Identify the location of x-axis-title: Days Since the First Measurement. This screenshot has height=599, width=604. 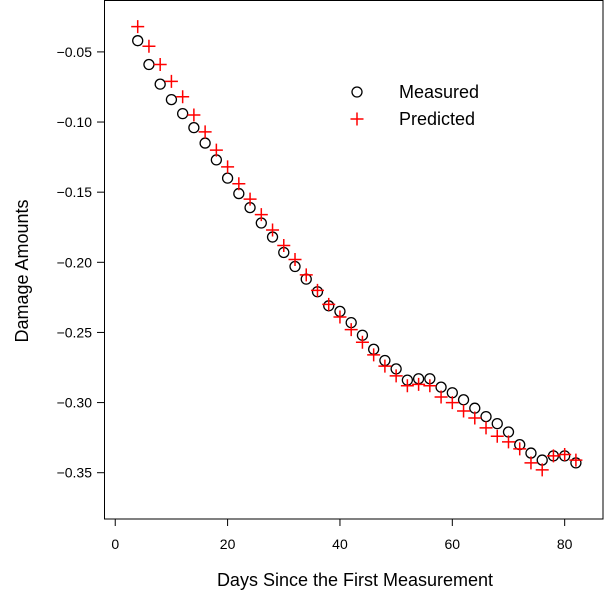
(355, 580).